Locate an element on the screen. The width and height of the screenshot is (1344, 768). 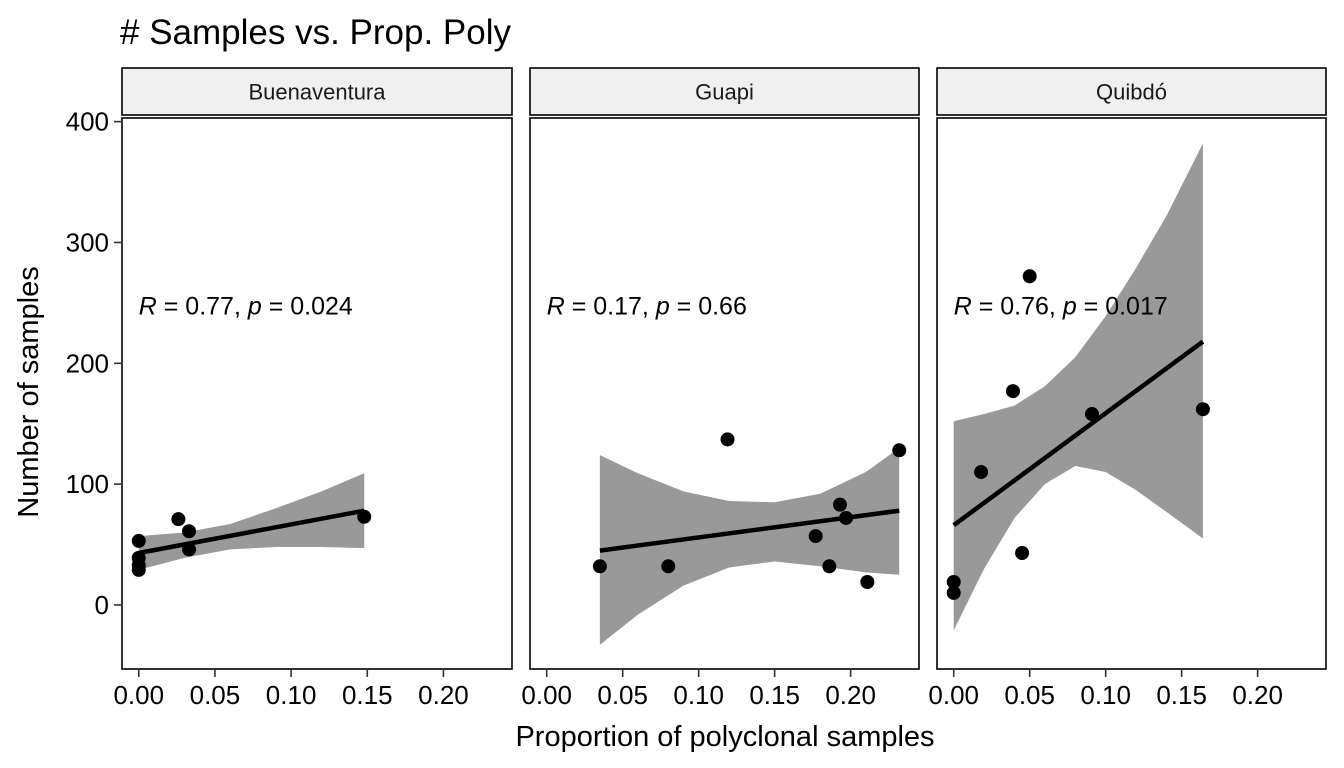
facet-strip-quibd- is located at coordinates (1131, 91).